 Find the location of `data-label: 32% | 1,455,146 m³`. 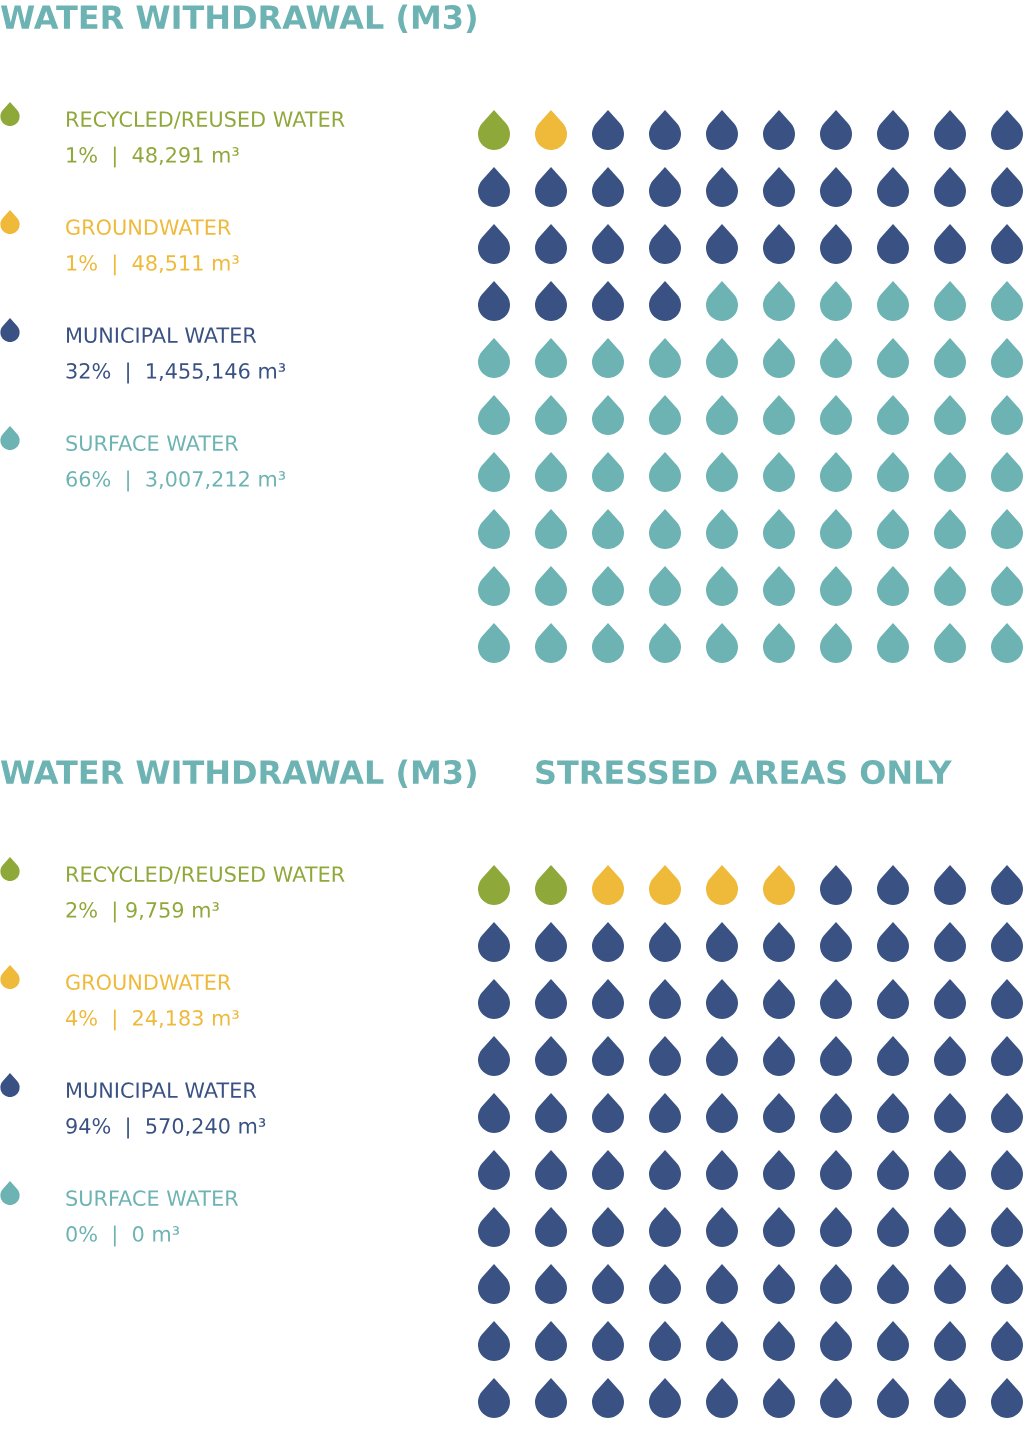

data-label: 32% | 1,455,146 m³ is located at coordinates (176, 373).